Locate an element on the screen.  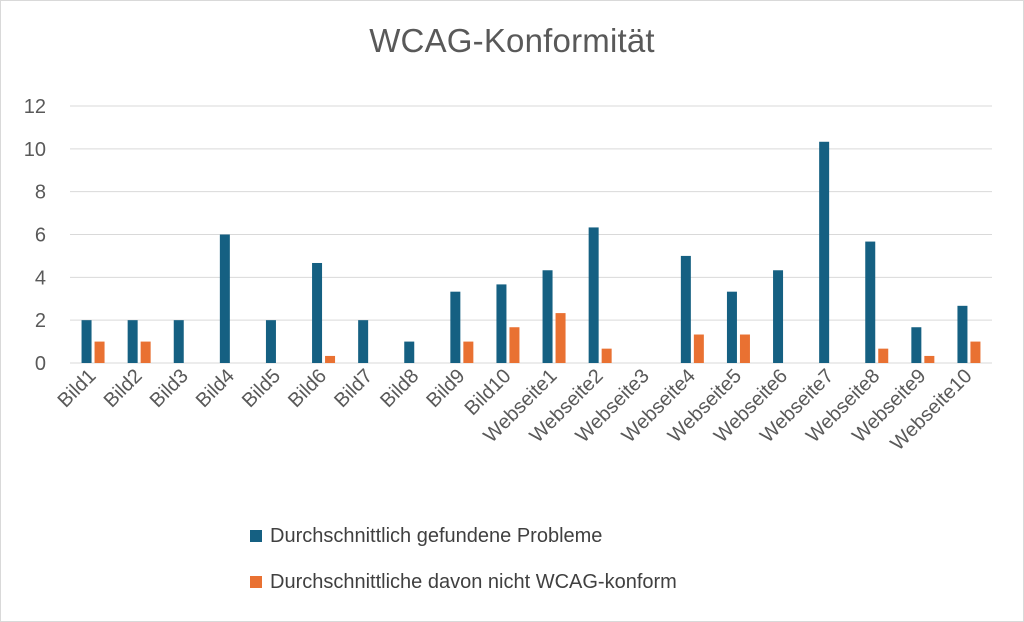
x-tick-label: Bild3 is located at coordinates (169, 388).